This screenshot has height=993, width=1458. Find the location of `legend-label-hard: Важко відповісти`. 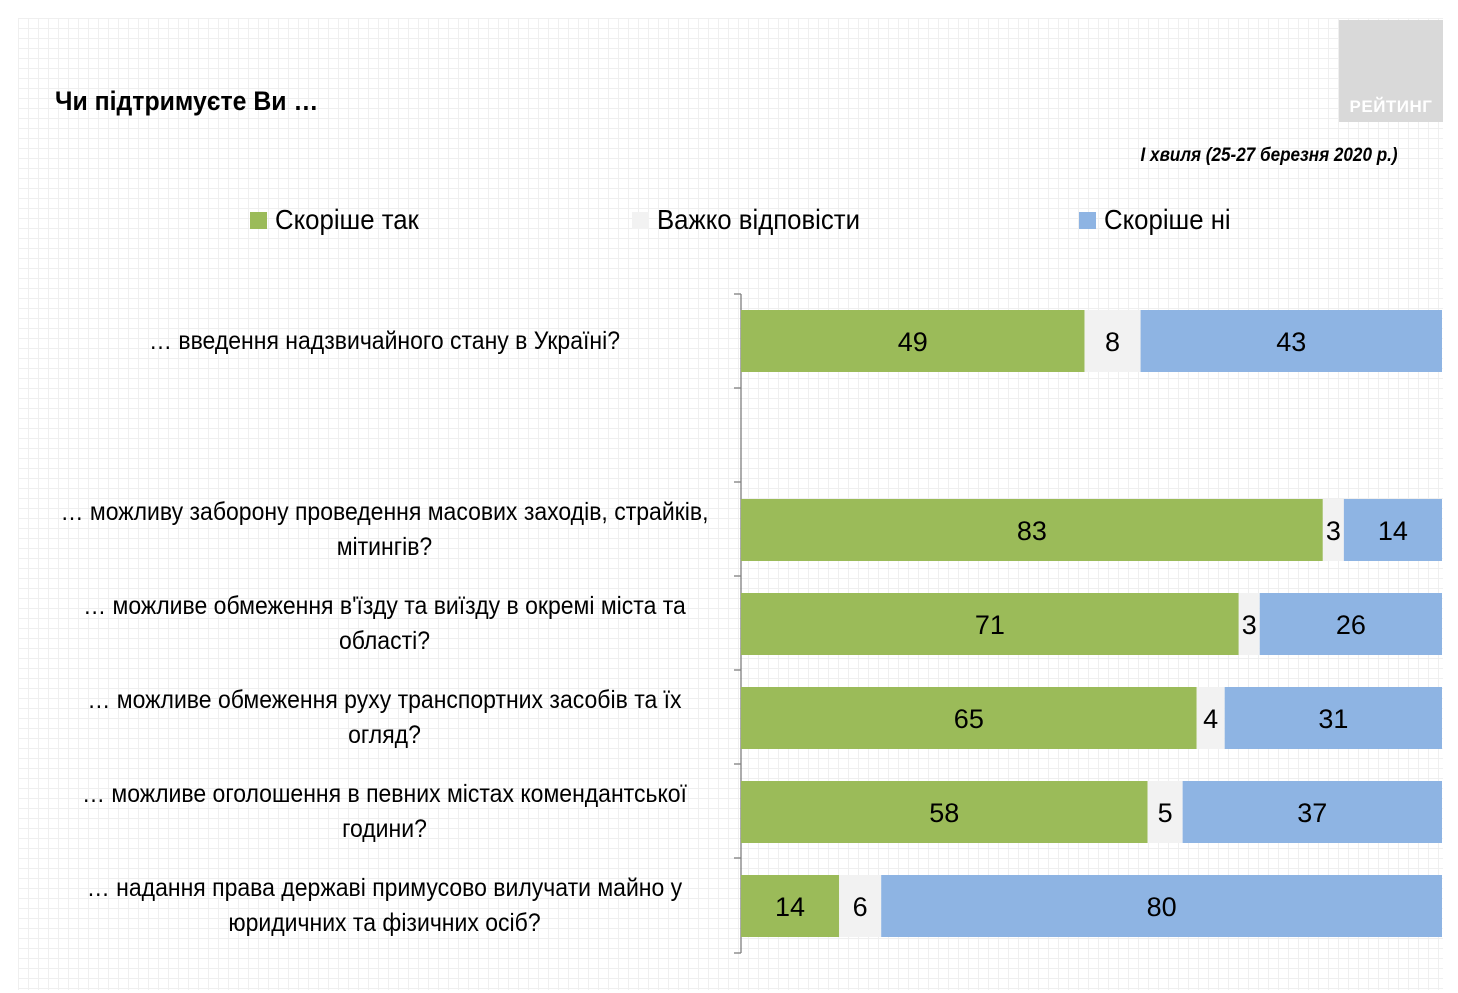

legend-label-hard: Важко відповісти is located at coordinates (758, 219).